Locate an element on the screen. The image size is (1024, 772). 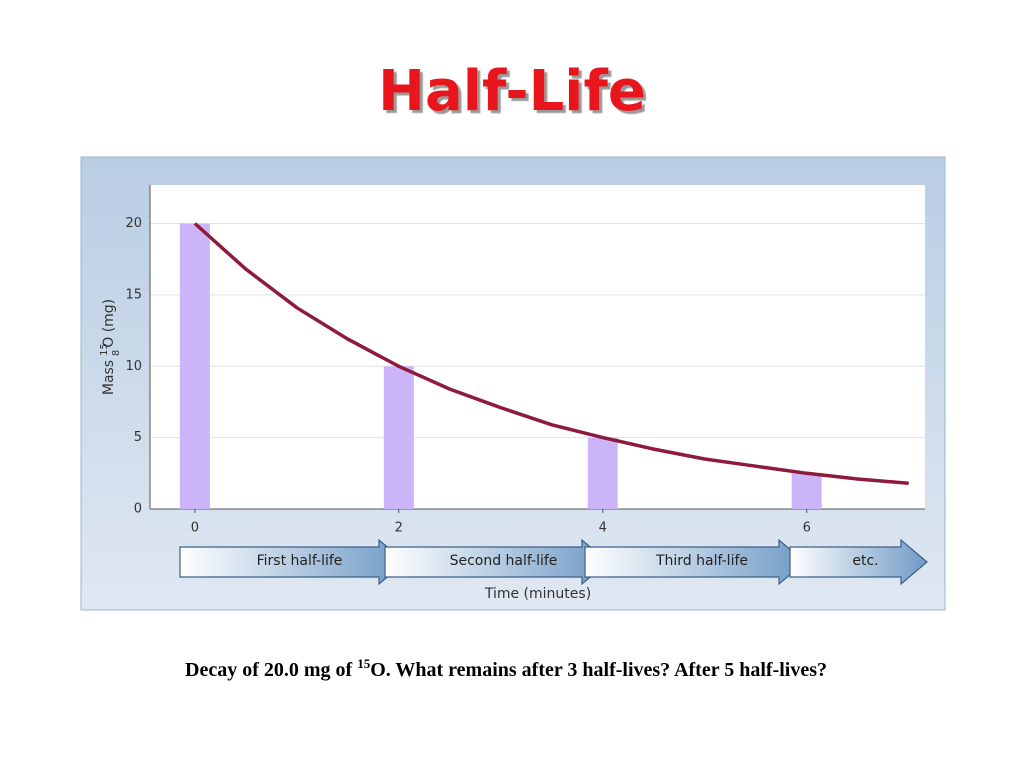
y-tick-label: 15 is located at coordinates (133, 294).